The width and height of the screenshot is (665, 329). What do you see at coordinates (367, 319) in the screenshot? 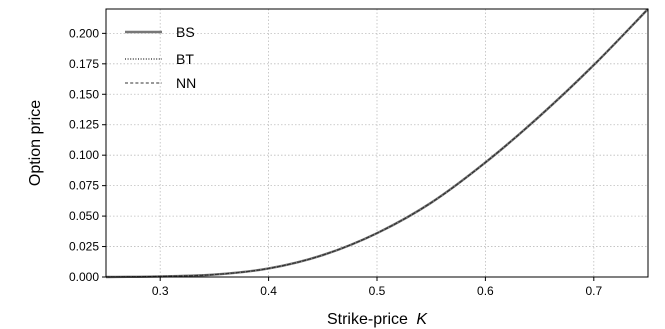
I see `x-axis-label-text: Strike-price` at bounding box center [367, 319].